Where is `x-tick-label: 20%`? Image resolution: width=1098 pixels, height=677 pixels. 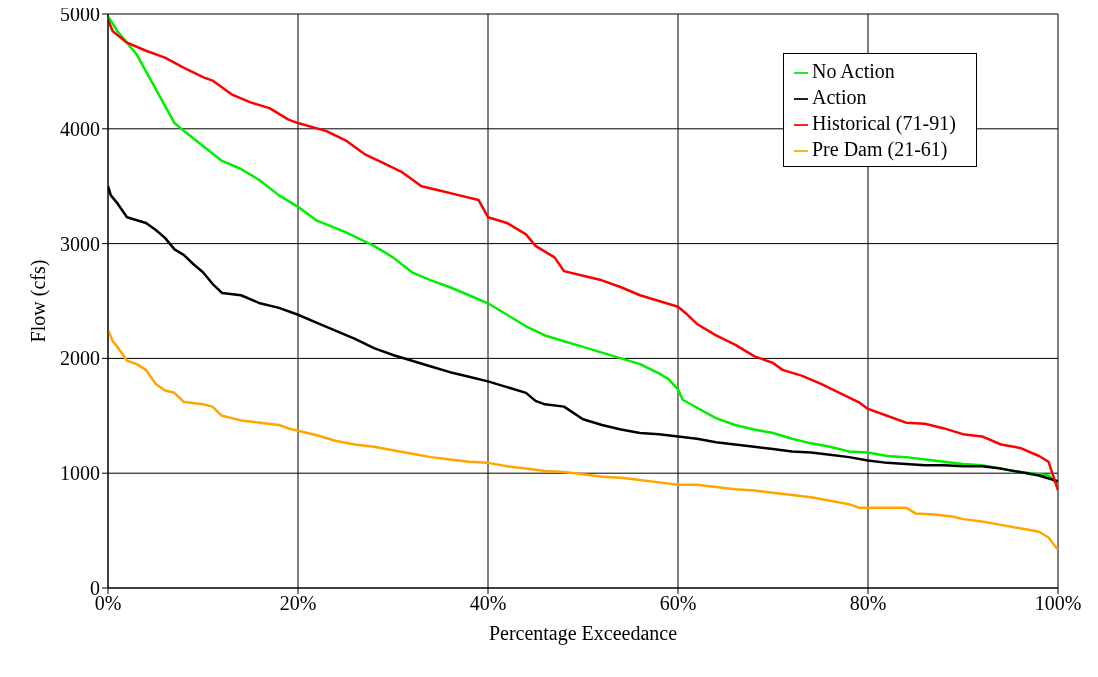 x-tick-label: 20% is located at coordinates (298, 603).